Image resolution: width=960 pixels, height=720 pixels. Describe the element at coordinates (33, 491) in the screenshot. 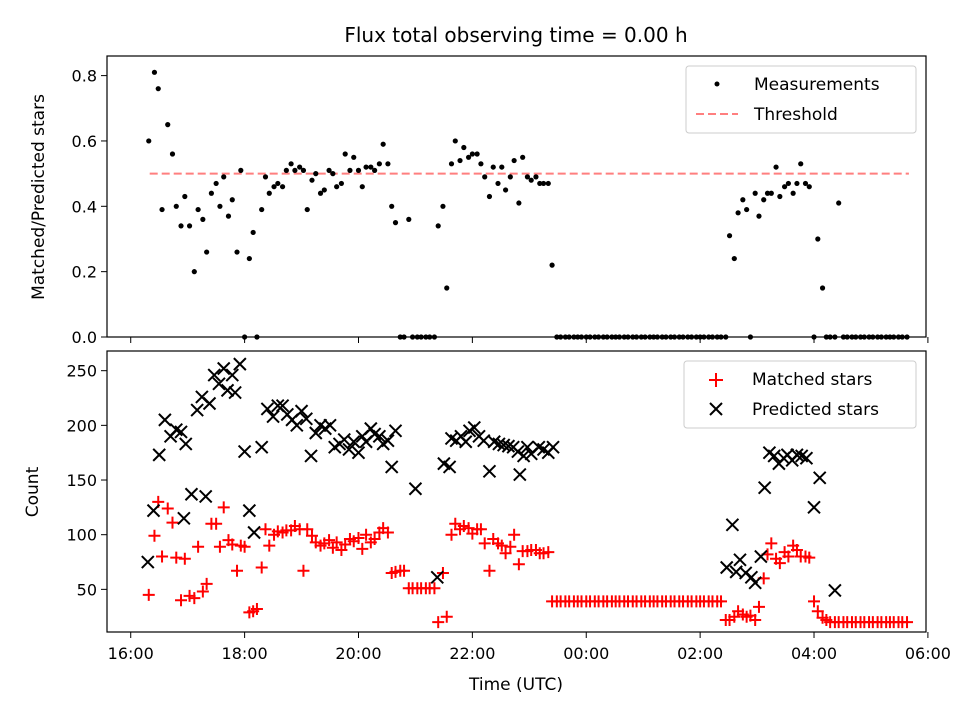

I see `bottom-ylabel: Count` at that location.